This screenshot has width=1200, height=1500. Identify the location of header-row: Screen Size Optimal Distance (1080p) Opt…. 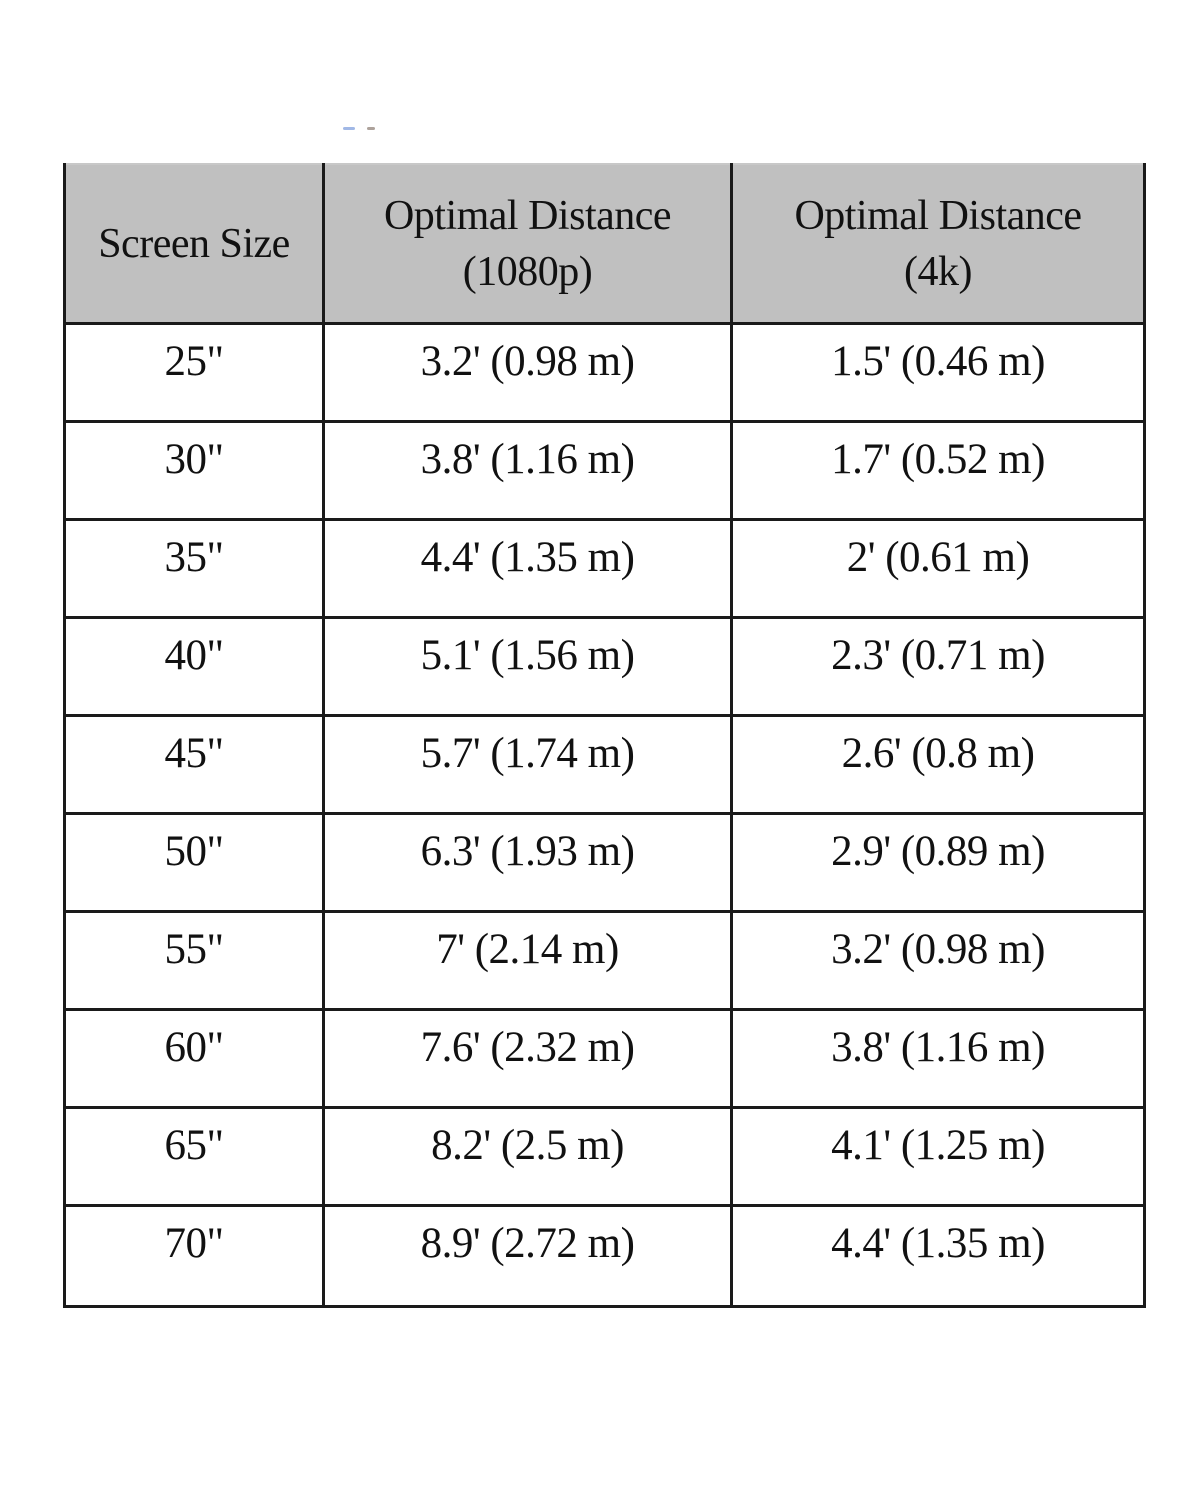
(604, 244).